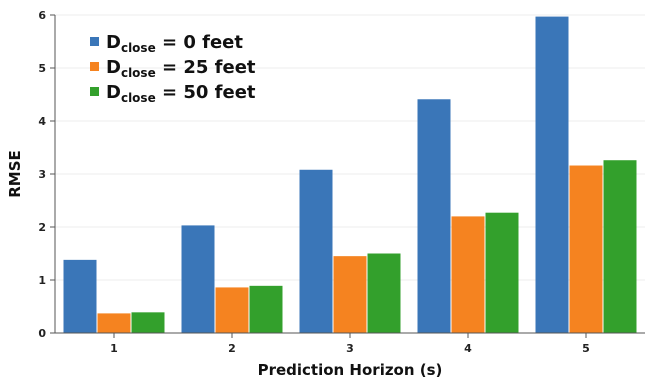 Image resolution: width=652 pixels, height=381 pixels. What do you see at coordinates (468, 348) in the screenshot?
I see `x-tick-label-3: 4` at bounding box center [468, 348].